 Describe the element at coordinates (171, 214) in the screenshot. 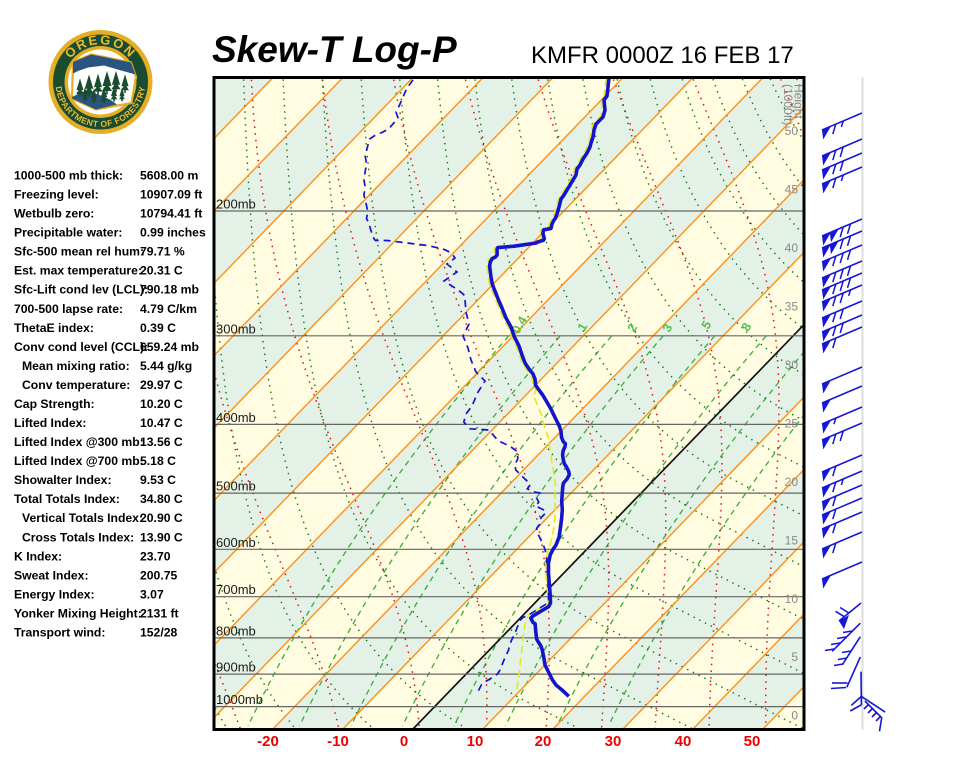

I see `svg-text: 10794.41 ft` at that location.